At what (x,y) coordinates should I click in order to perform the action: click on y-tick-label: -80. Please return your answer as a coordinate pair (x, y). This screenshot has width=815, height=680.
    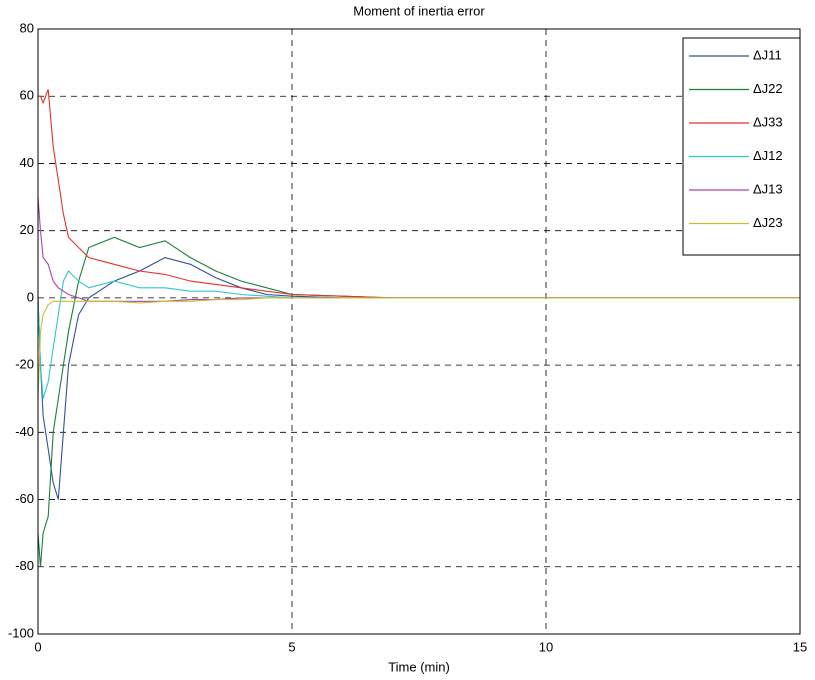
    Looking at the image, I should click on (24, 565).